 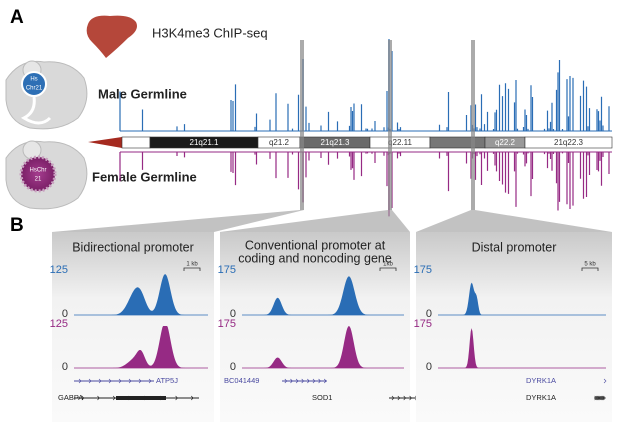 What do you see at coordinates (241, 380) in the screenshot?
I see `gene-label: BC041449` at bounding box center [241, 380].